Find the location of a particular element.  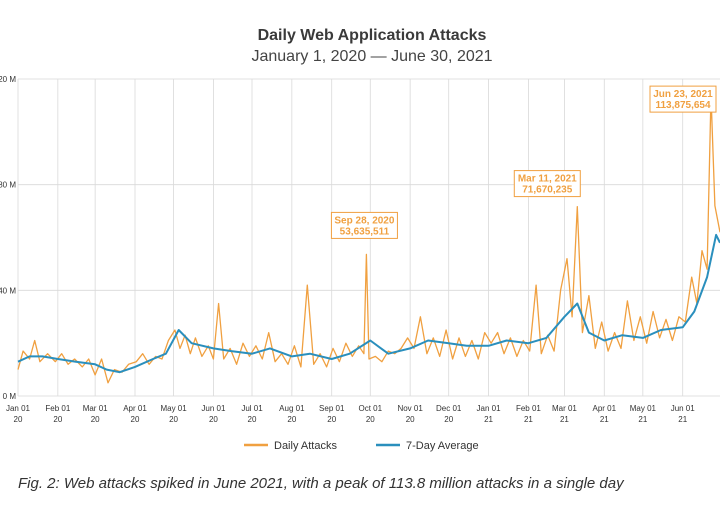

x-tick-label: Oct 01 is located at coordinates (370, 408).